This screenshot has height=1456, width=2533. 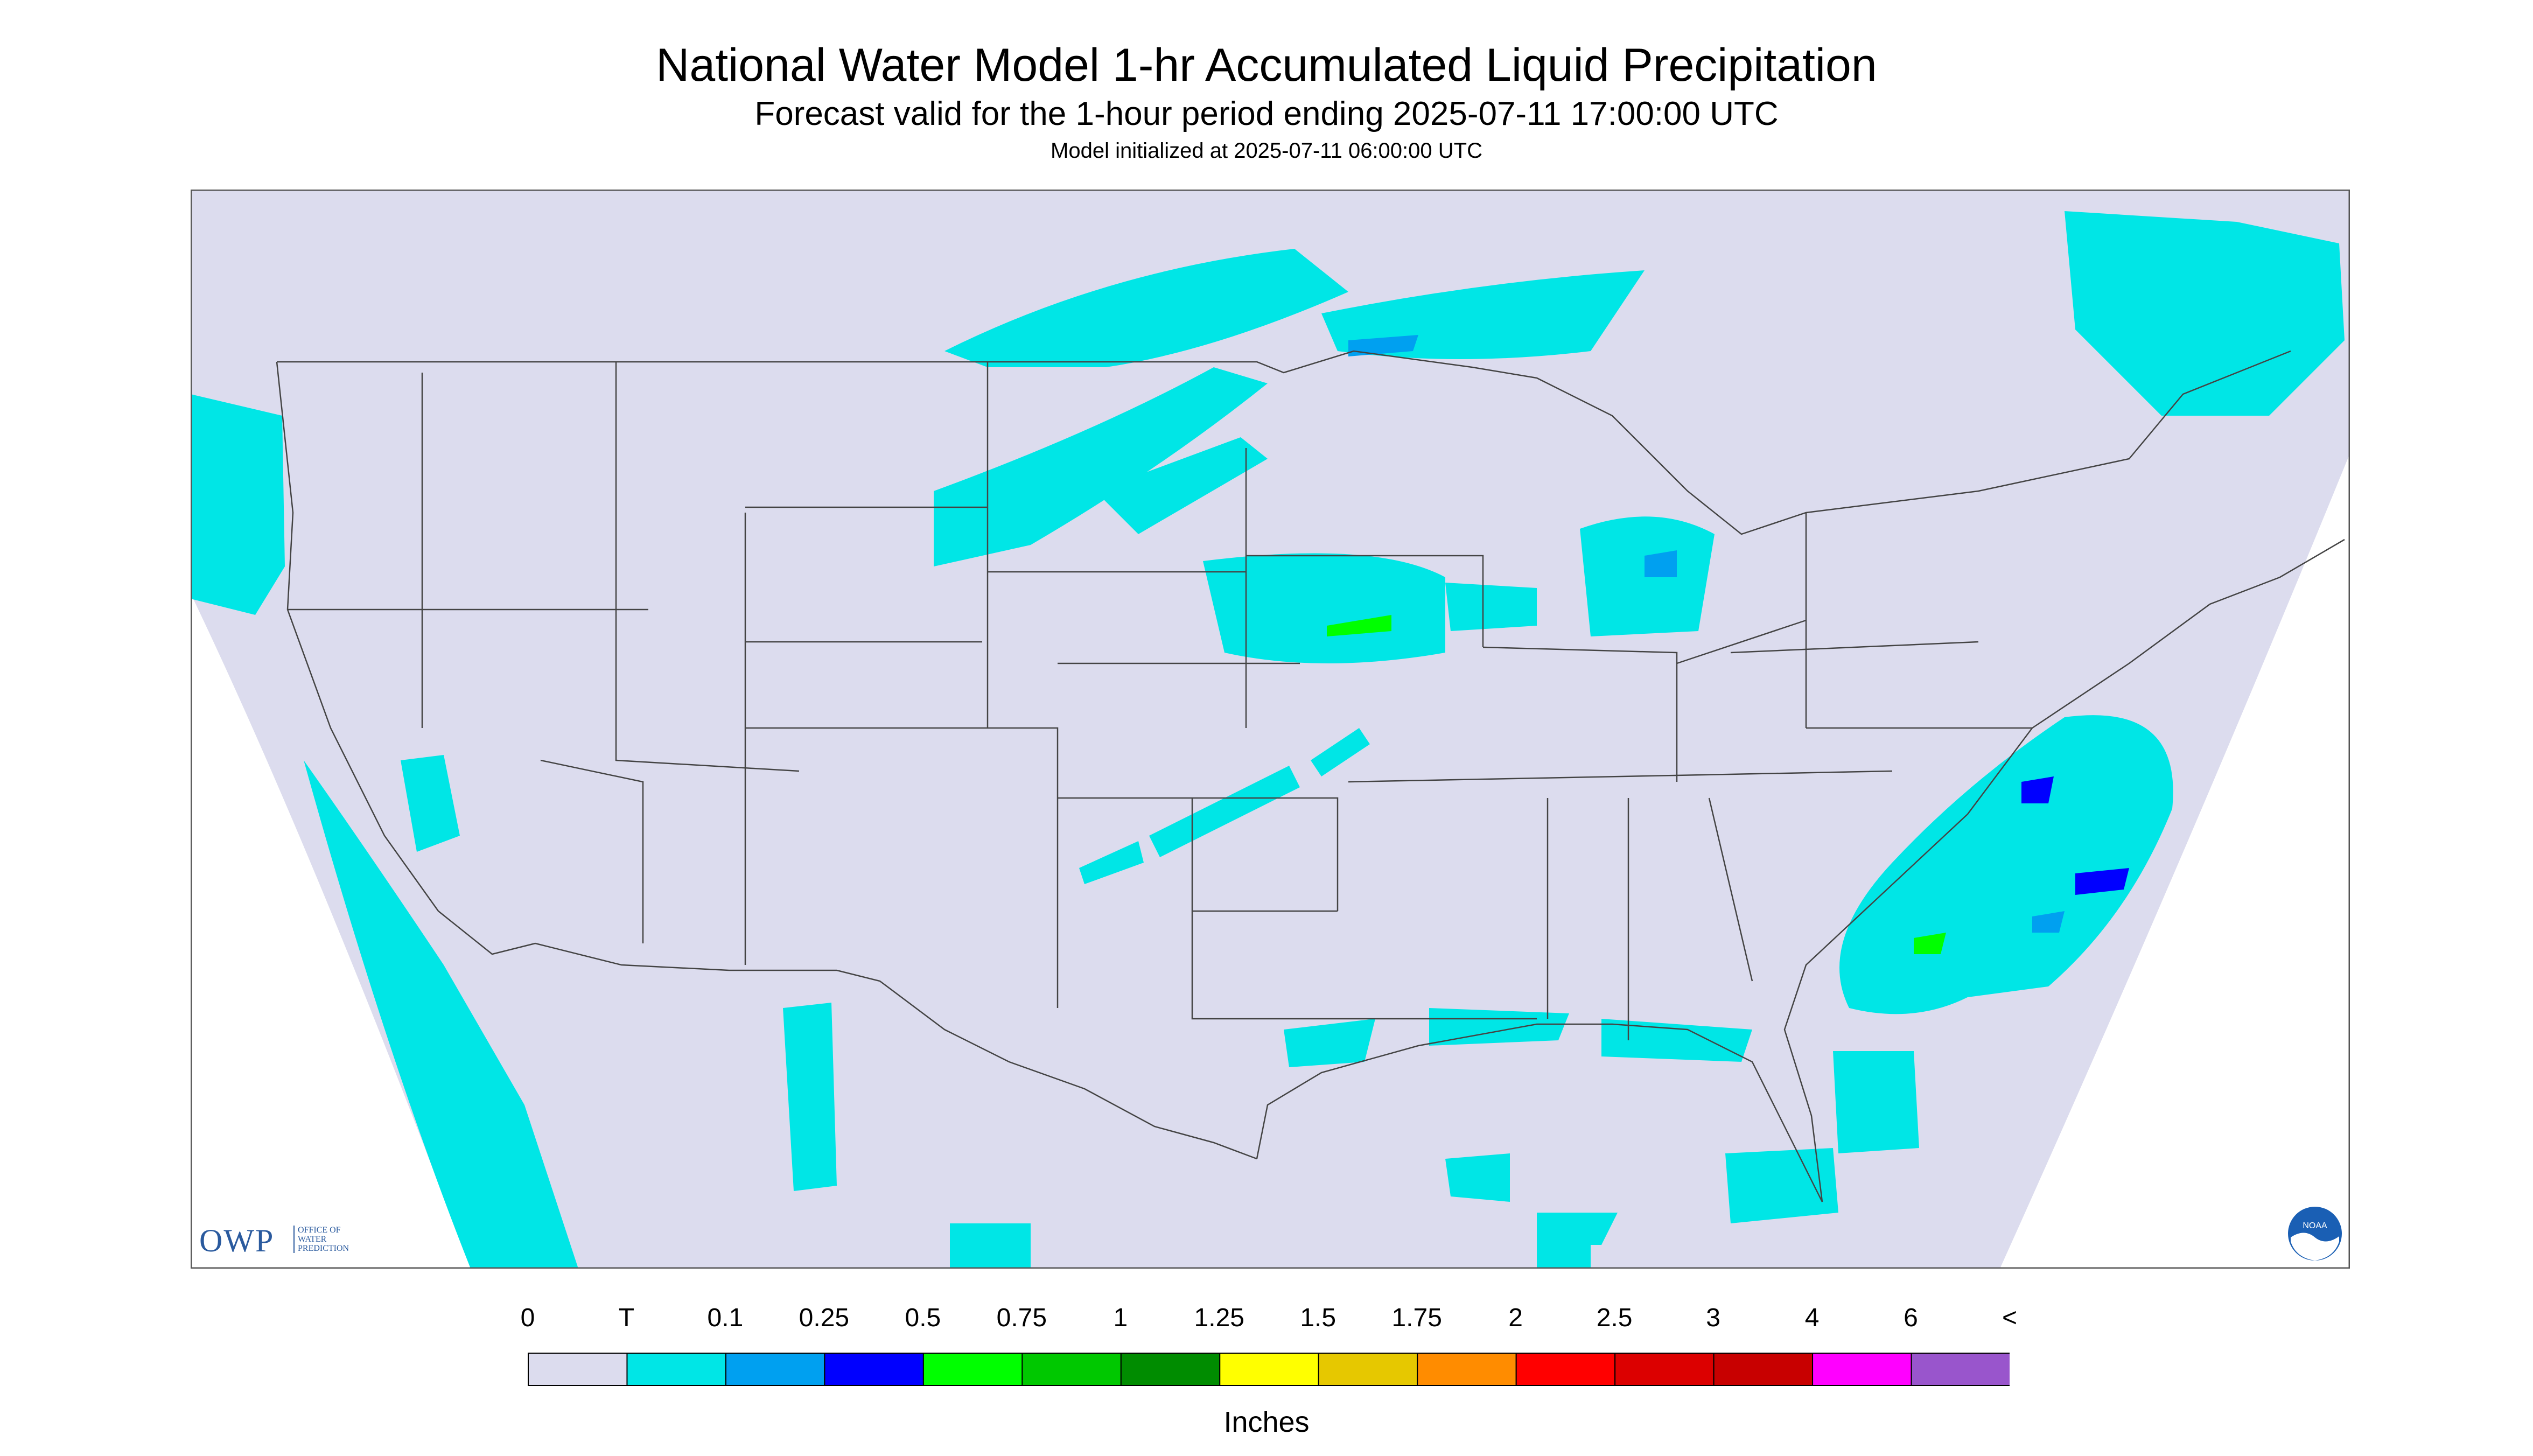 I want to click on colorbar-tick-label: 0.25, so click(x=825, y=1318).